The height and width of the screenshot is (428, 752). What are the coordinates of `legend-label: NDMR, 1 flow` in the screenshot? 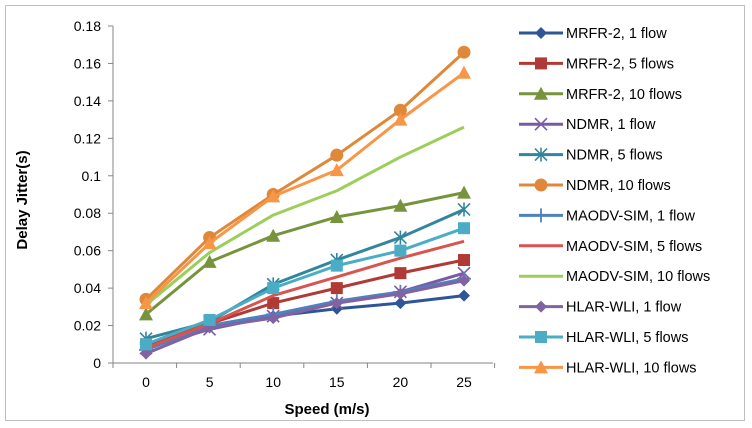 It's located at (611, 125).